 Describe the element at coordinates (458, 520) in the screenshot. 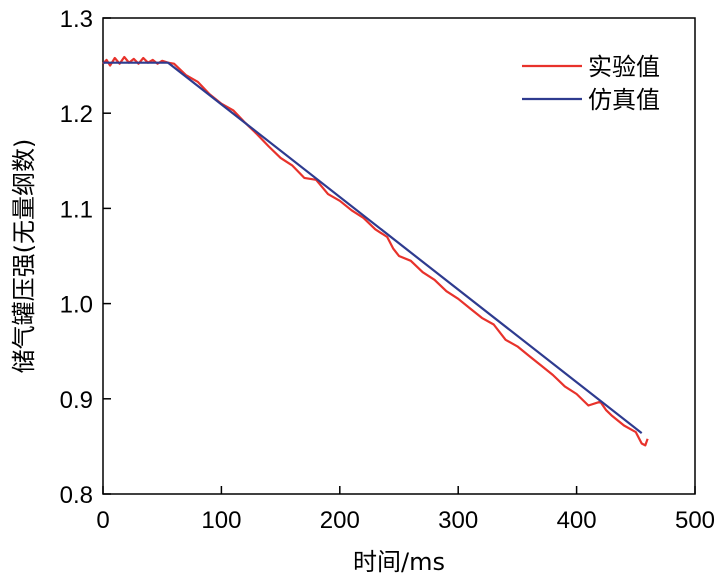

I see `x-tick-label: 300` at that location.